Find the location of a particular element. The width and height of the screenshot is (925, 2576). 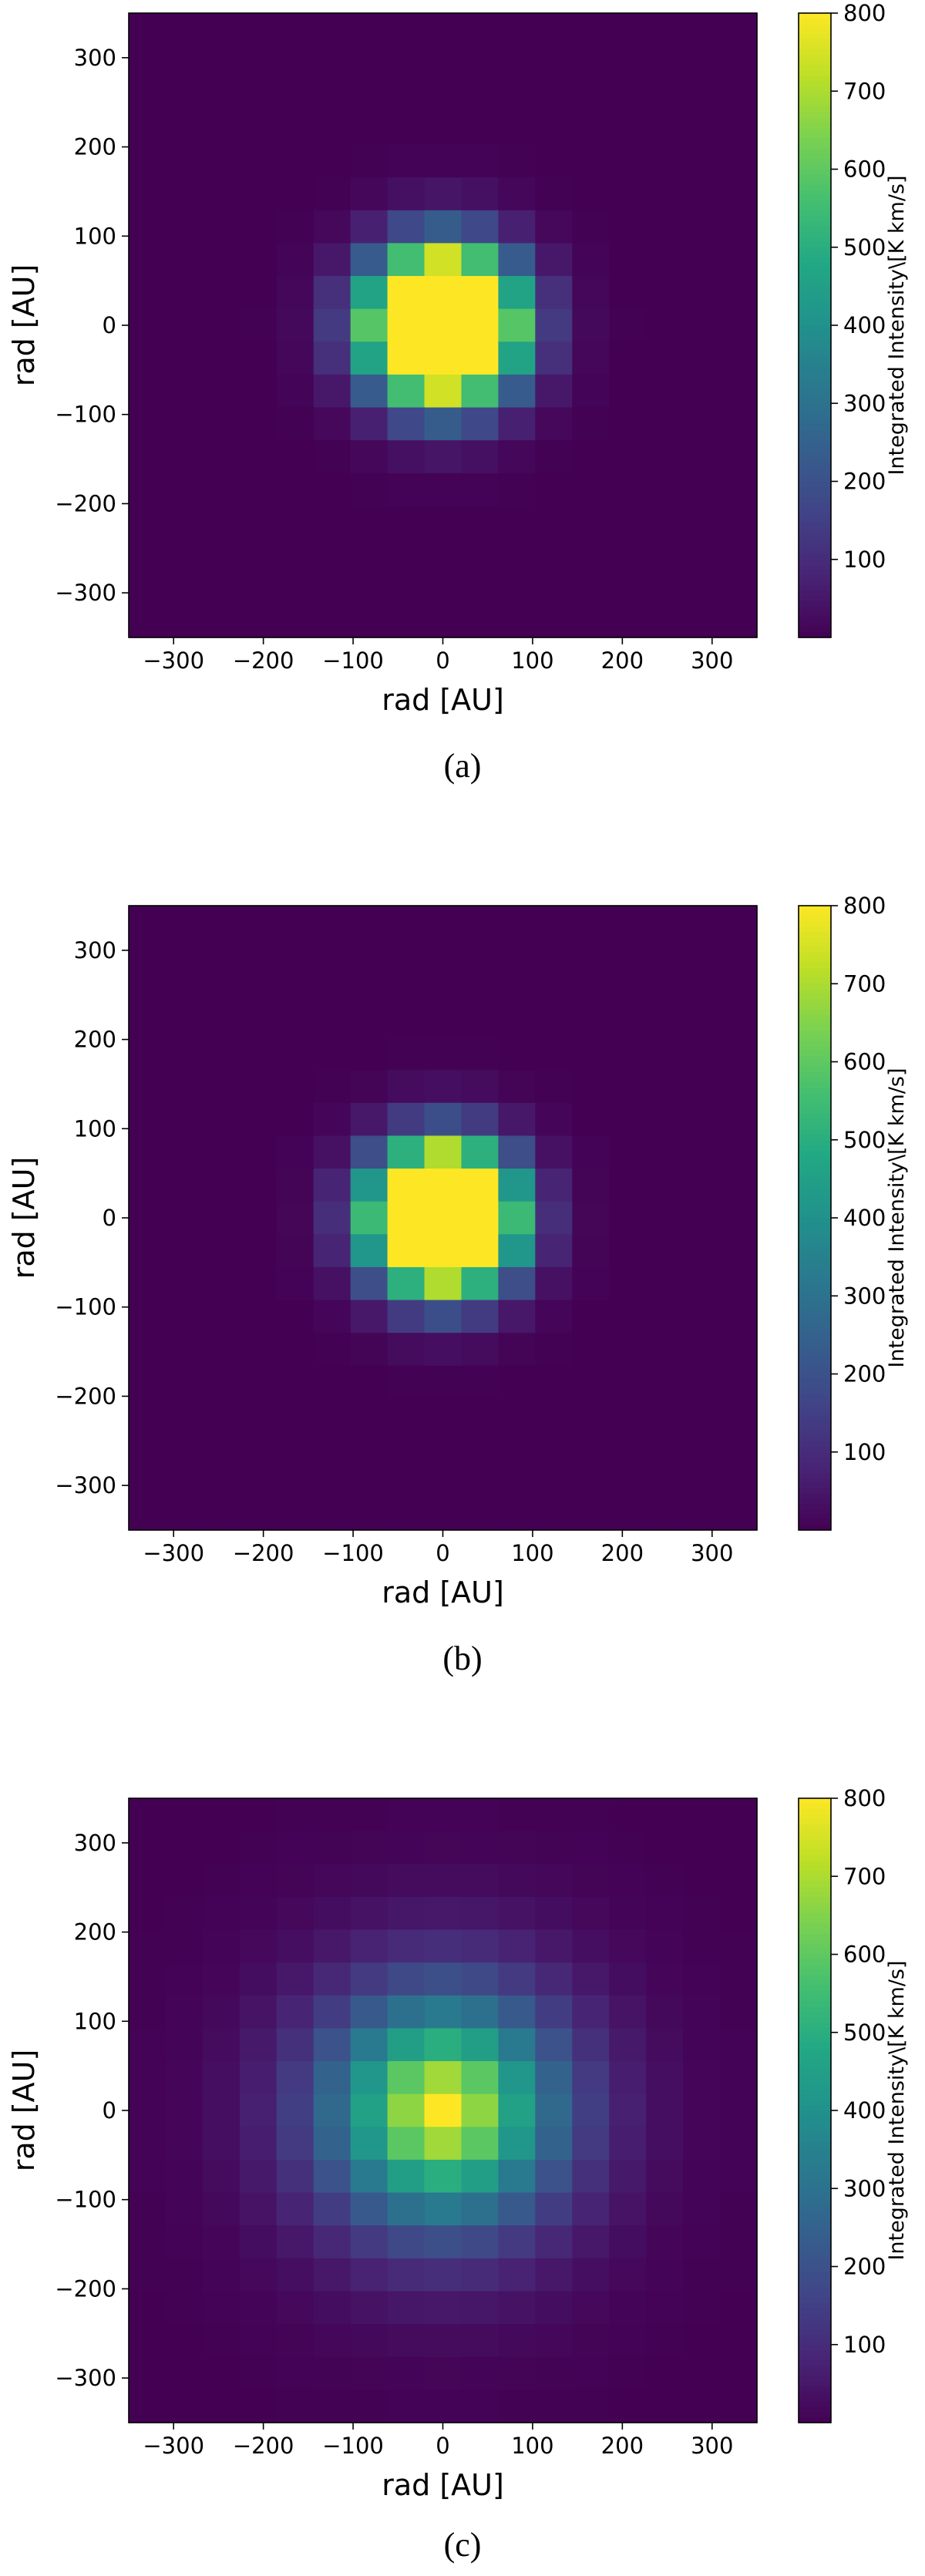

y-tick-label: 100 is located at coordinates (95, 2021).